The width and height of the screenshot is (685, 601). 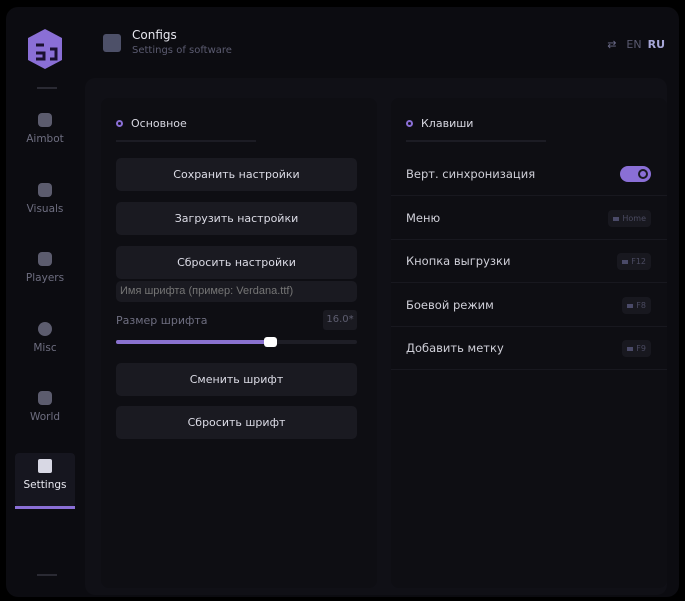 What do you see at coordinates (634, 261) in the screenshot?
I see `keybind-button: F12` at bounding box center [634, 261].